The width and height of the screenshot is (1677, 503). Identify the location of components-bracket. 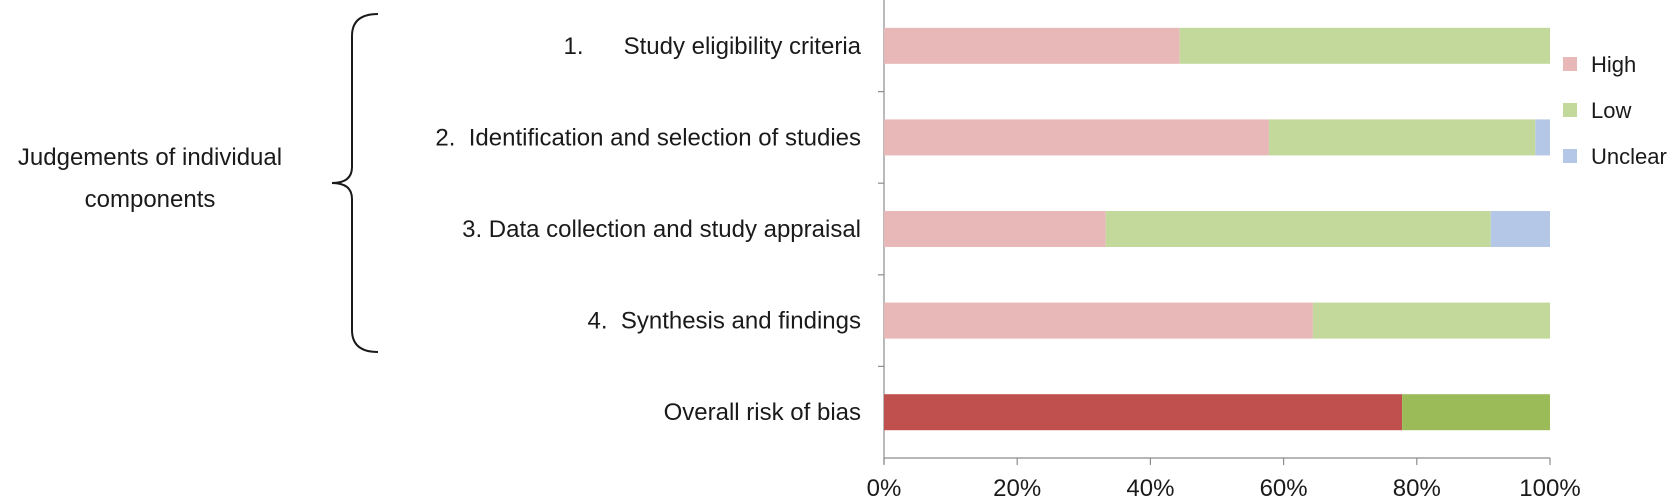
(355, 183).